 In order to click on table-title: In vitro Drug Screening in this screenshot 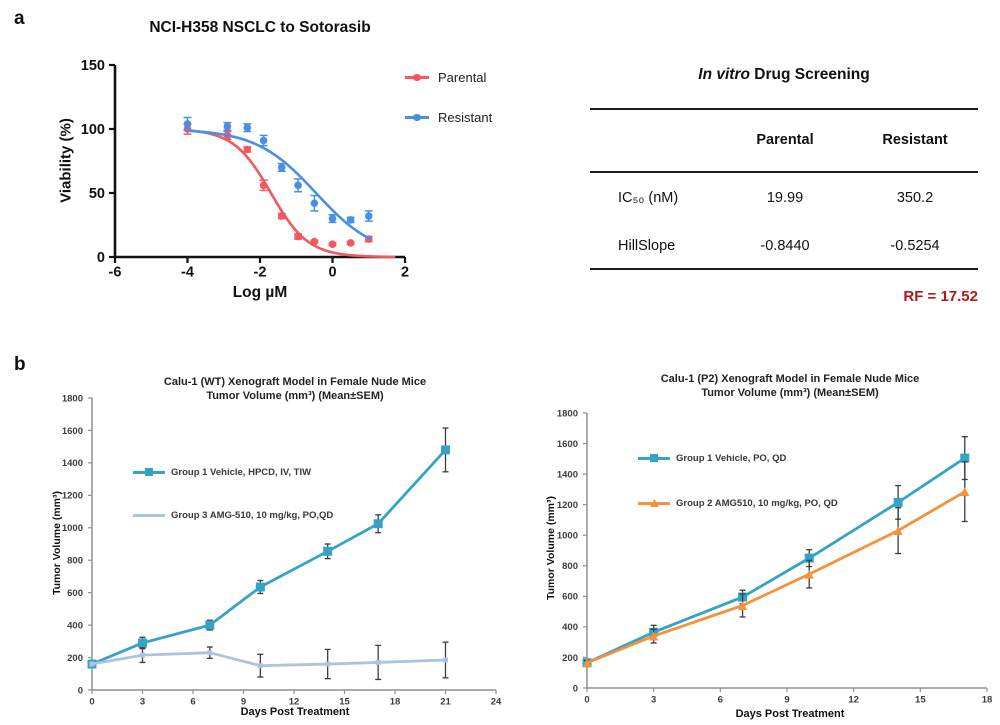, I will do `click(784, 75)`.